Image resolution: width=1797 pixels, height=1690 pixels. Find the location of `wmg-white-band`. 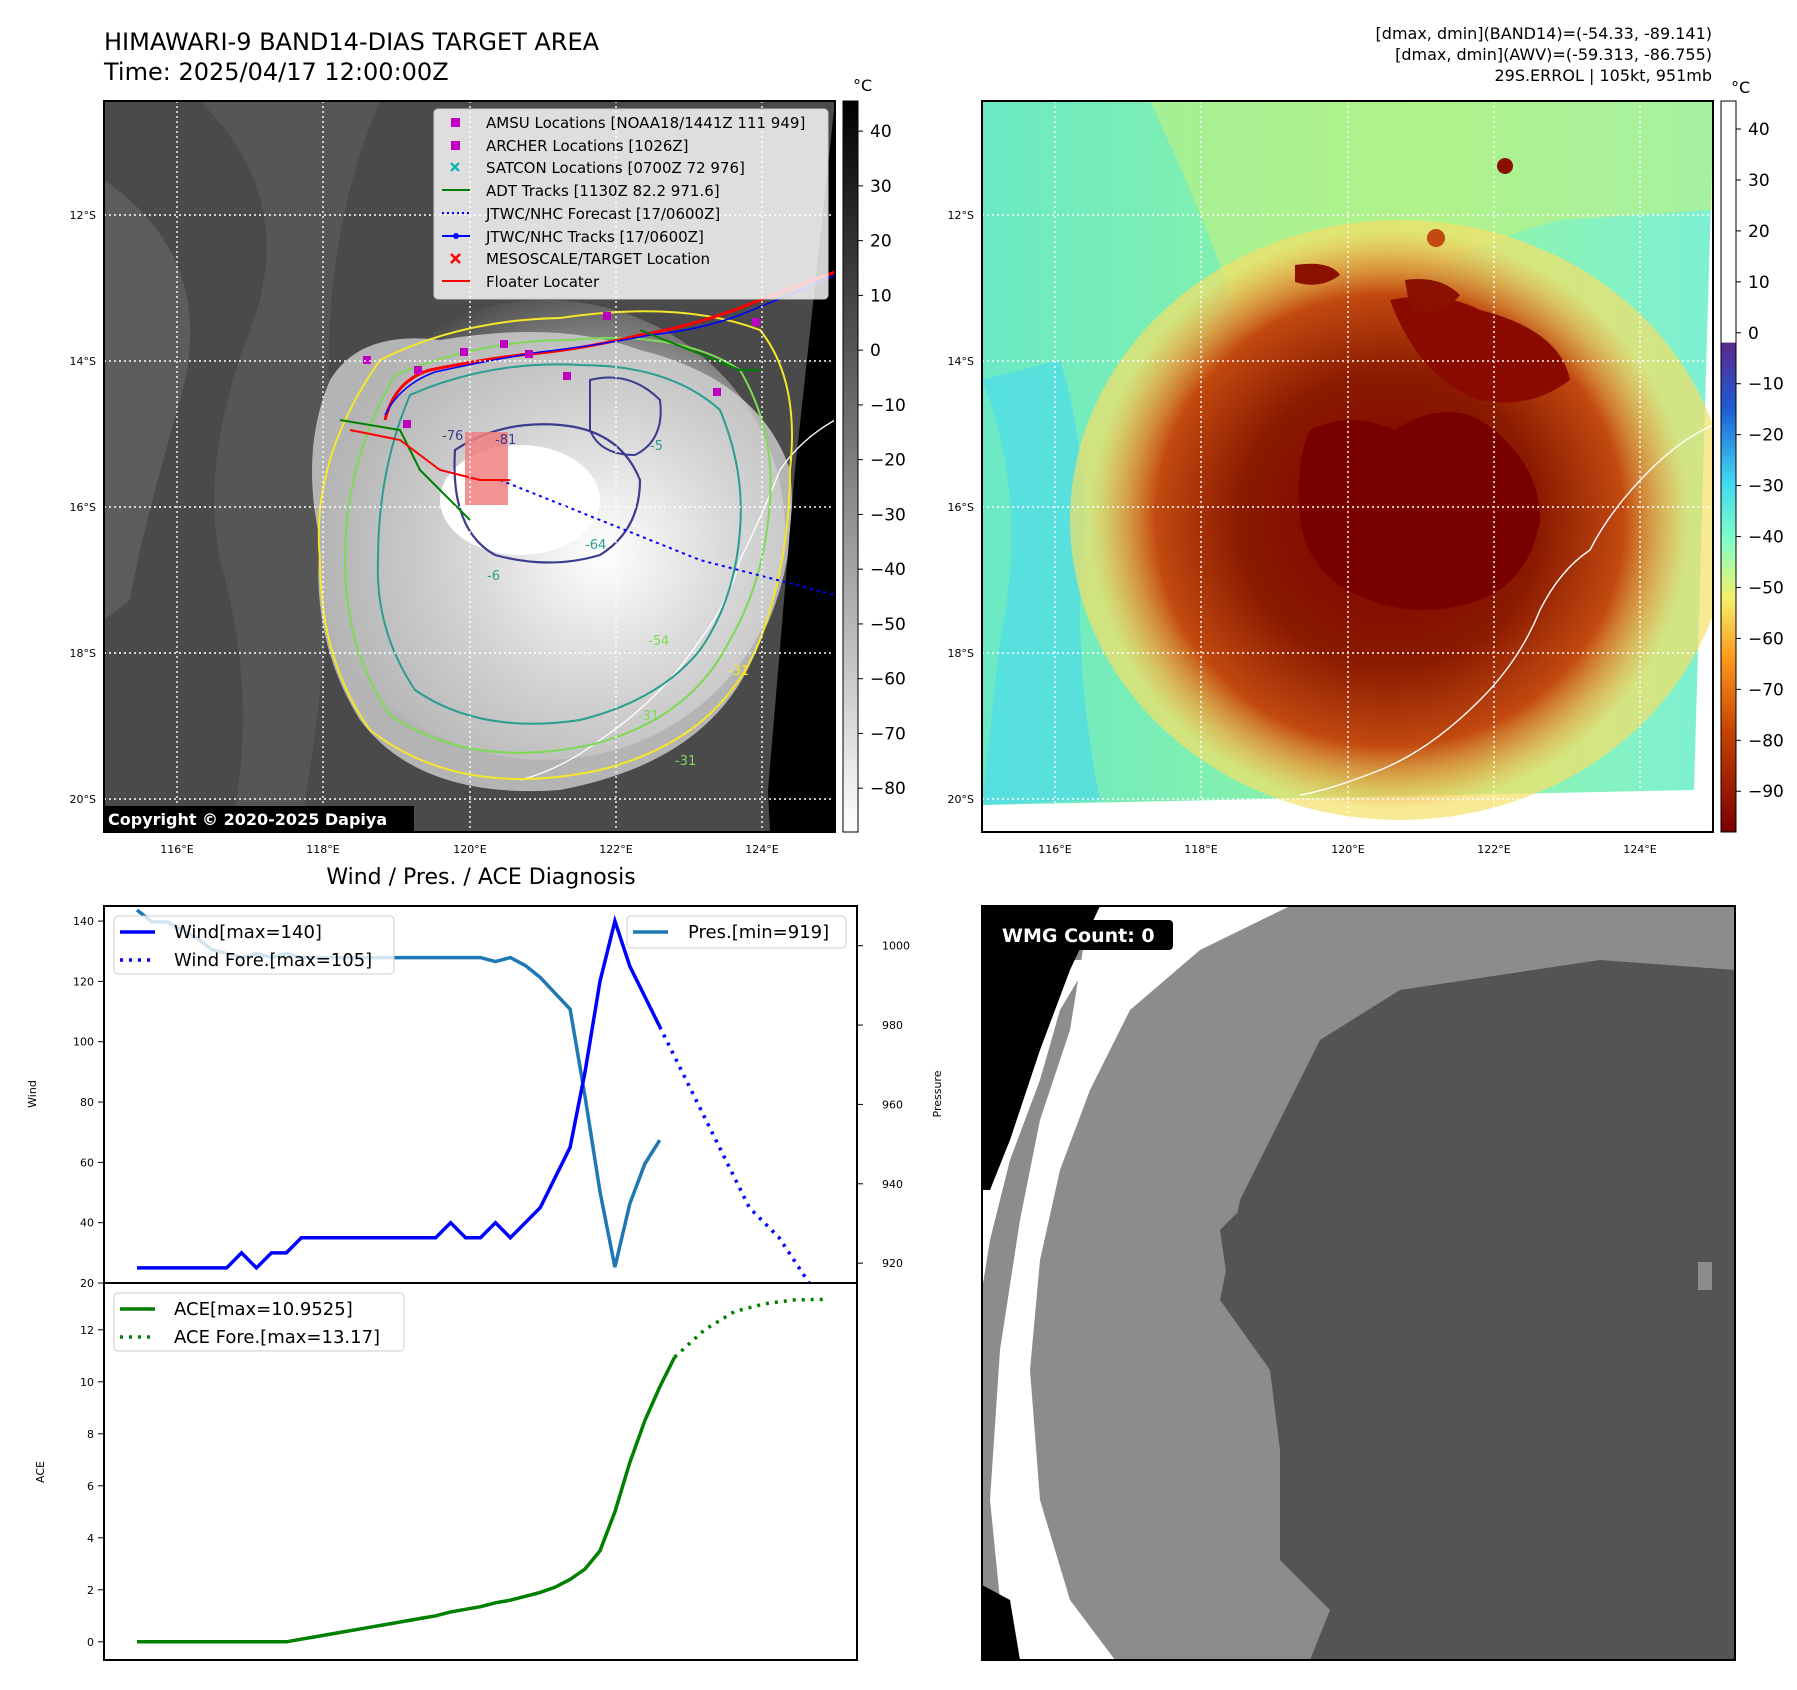

wmg-white-band is located at coordinates (1140, 1283).